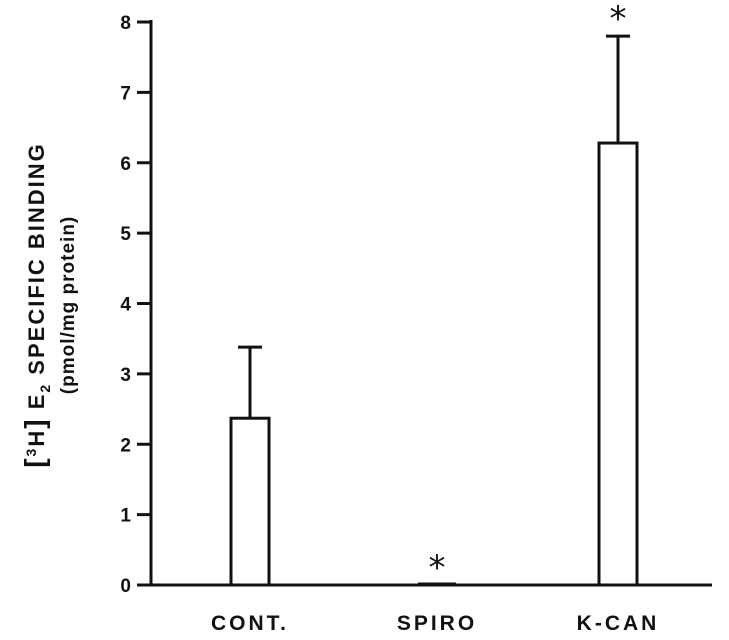  I want to click on y-axis-title-species: E, so click(36, 401).